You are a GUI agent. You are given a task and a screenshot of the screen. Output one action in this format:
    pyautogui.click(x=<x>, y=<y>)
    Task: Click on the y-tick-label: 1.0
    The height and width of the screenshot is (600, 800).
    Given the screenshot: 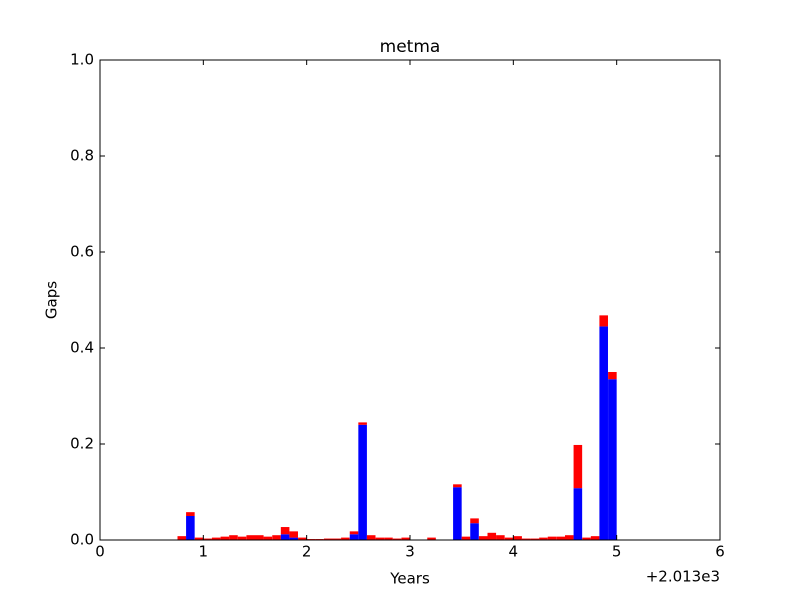 What is the action you would take?
    pyautogui.click(x=82, y=60)
    